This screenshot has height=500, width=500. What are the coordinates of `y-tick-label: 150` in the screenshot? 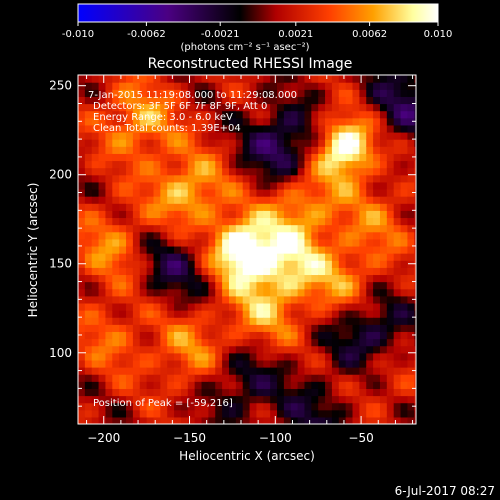 It's located at (60, 264).